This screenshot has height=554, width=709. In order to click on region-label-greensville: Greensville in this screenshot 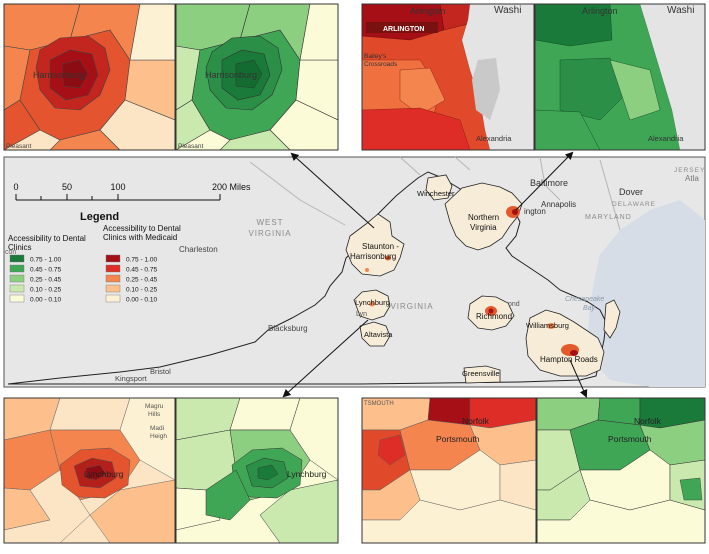, I will do `click(481, 373)`.